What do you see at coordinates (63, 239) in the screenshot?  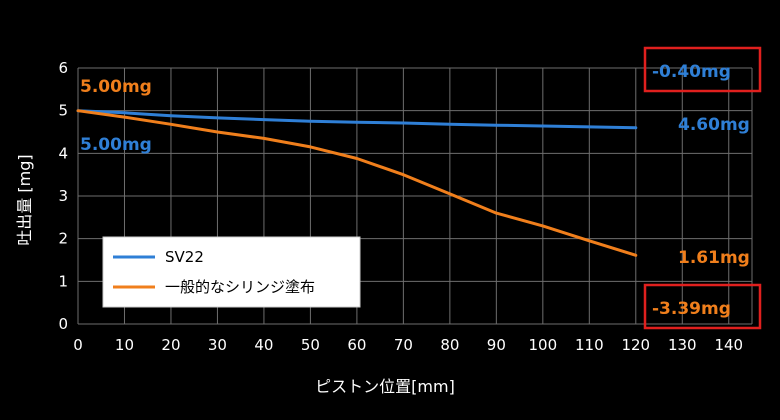 I see `y-tick-label: 2` at bounding box center [63, 239].